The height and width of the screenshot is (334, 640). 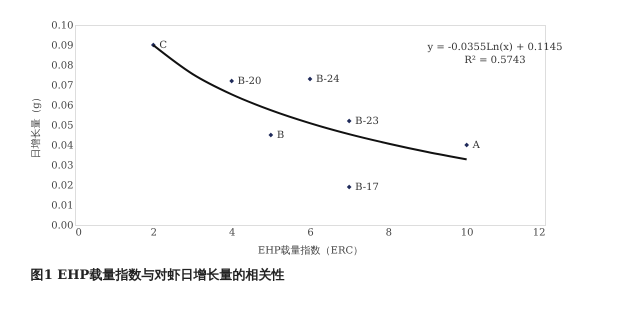 I want to click on x-tick-label: 0, so click(x=79, y=233).